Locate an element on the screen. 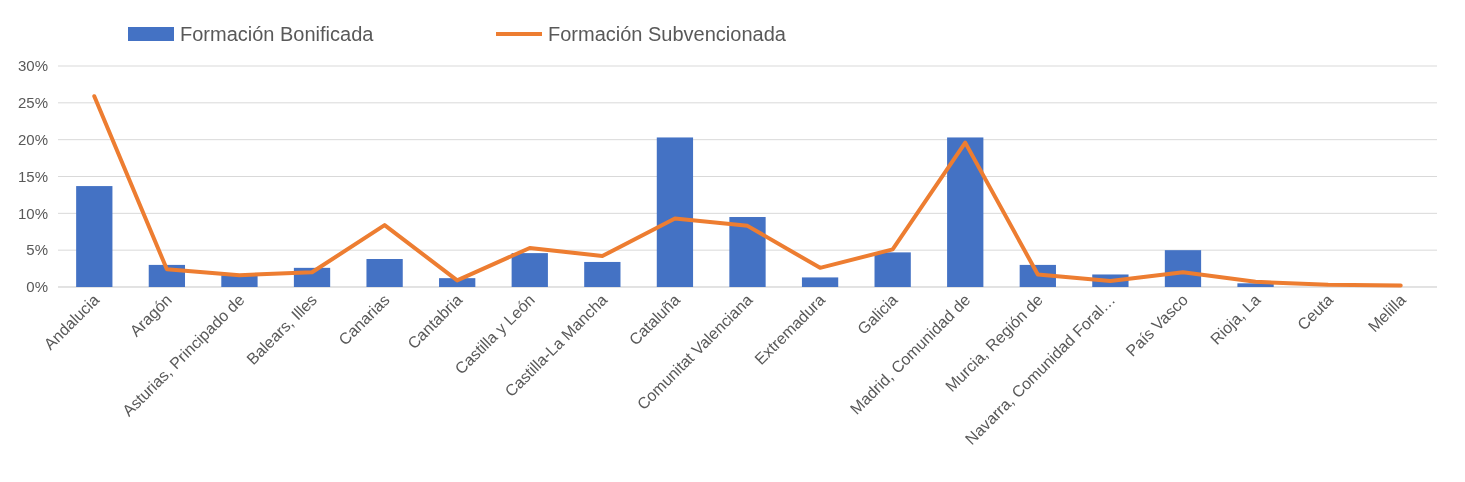  y-tick-label: 30% is located at coordinates (32, 66).